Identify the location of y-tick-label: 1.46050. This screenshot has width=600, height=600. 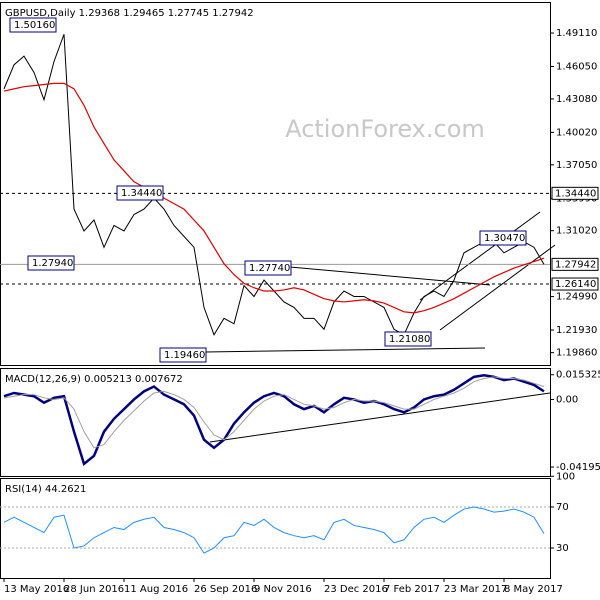
(576, 66).